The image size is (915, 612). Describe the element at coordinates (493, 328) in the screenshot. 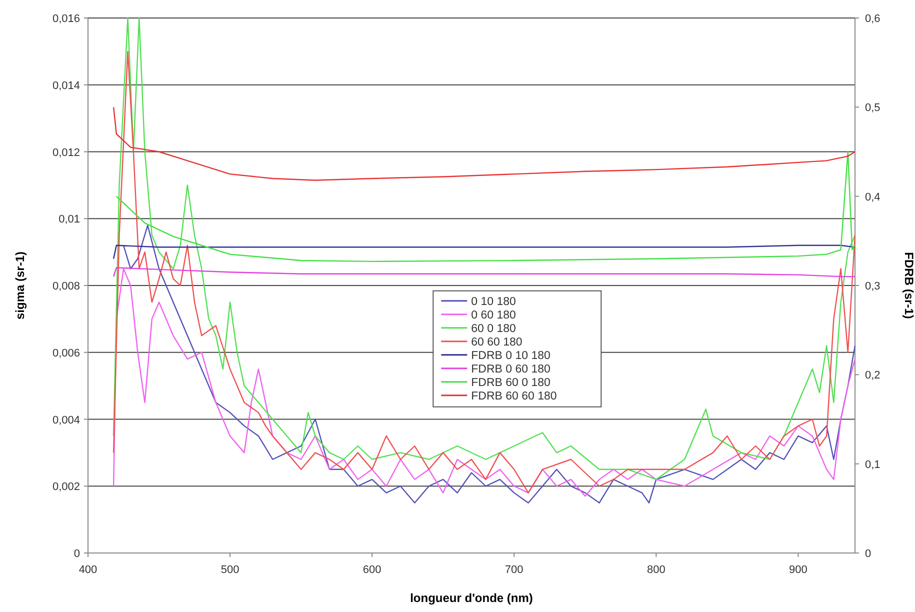

I see `legend-label: 60 0 180` at that location.